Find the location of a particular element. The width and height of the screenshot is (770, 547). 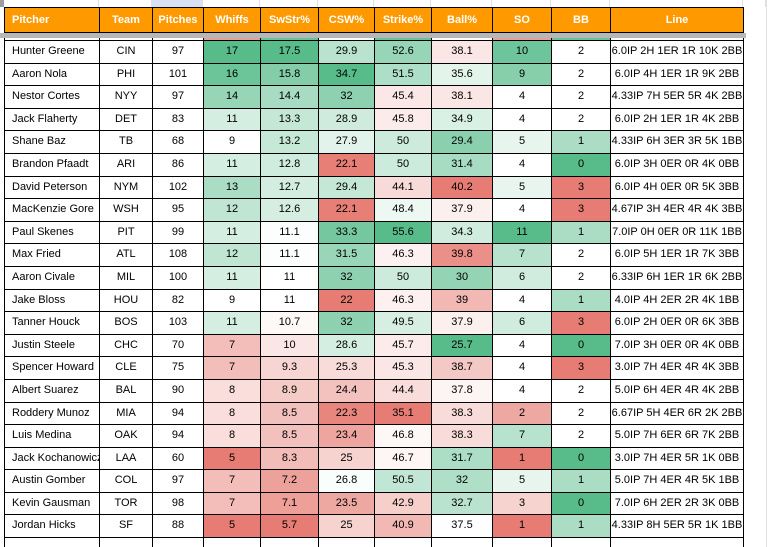

cell-pitches: 83 is located at coordinates (178, 120).